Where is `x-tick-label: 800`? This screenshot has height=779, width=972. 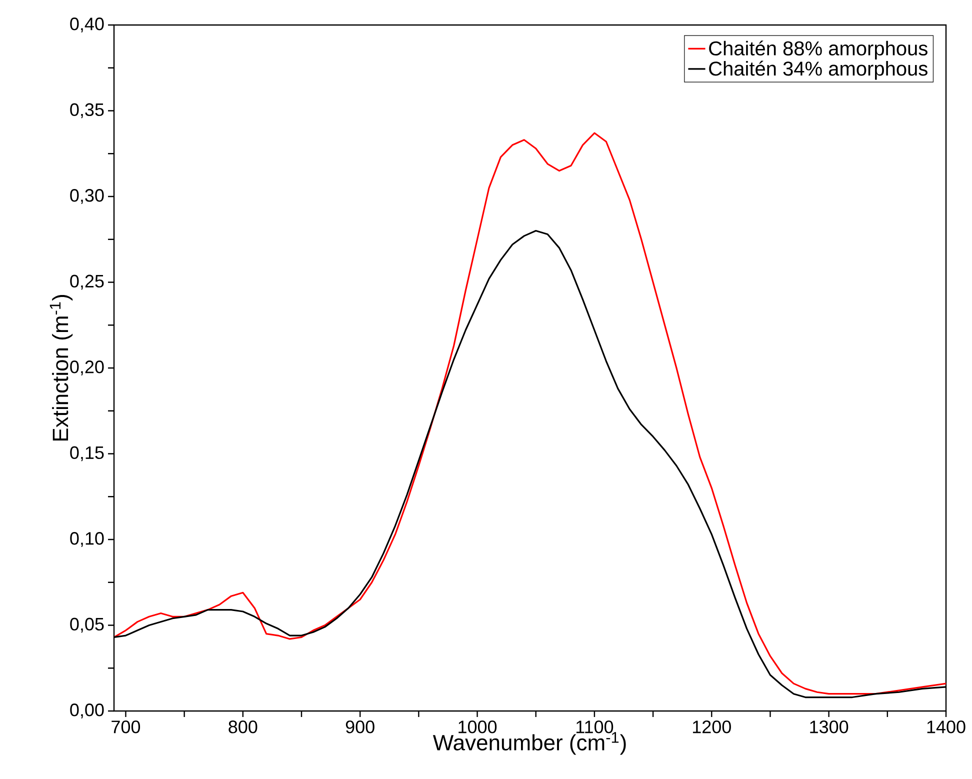
x-tick-label: 800 is located at coordinates (243, 727).